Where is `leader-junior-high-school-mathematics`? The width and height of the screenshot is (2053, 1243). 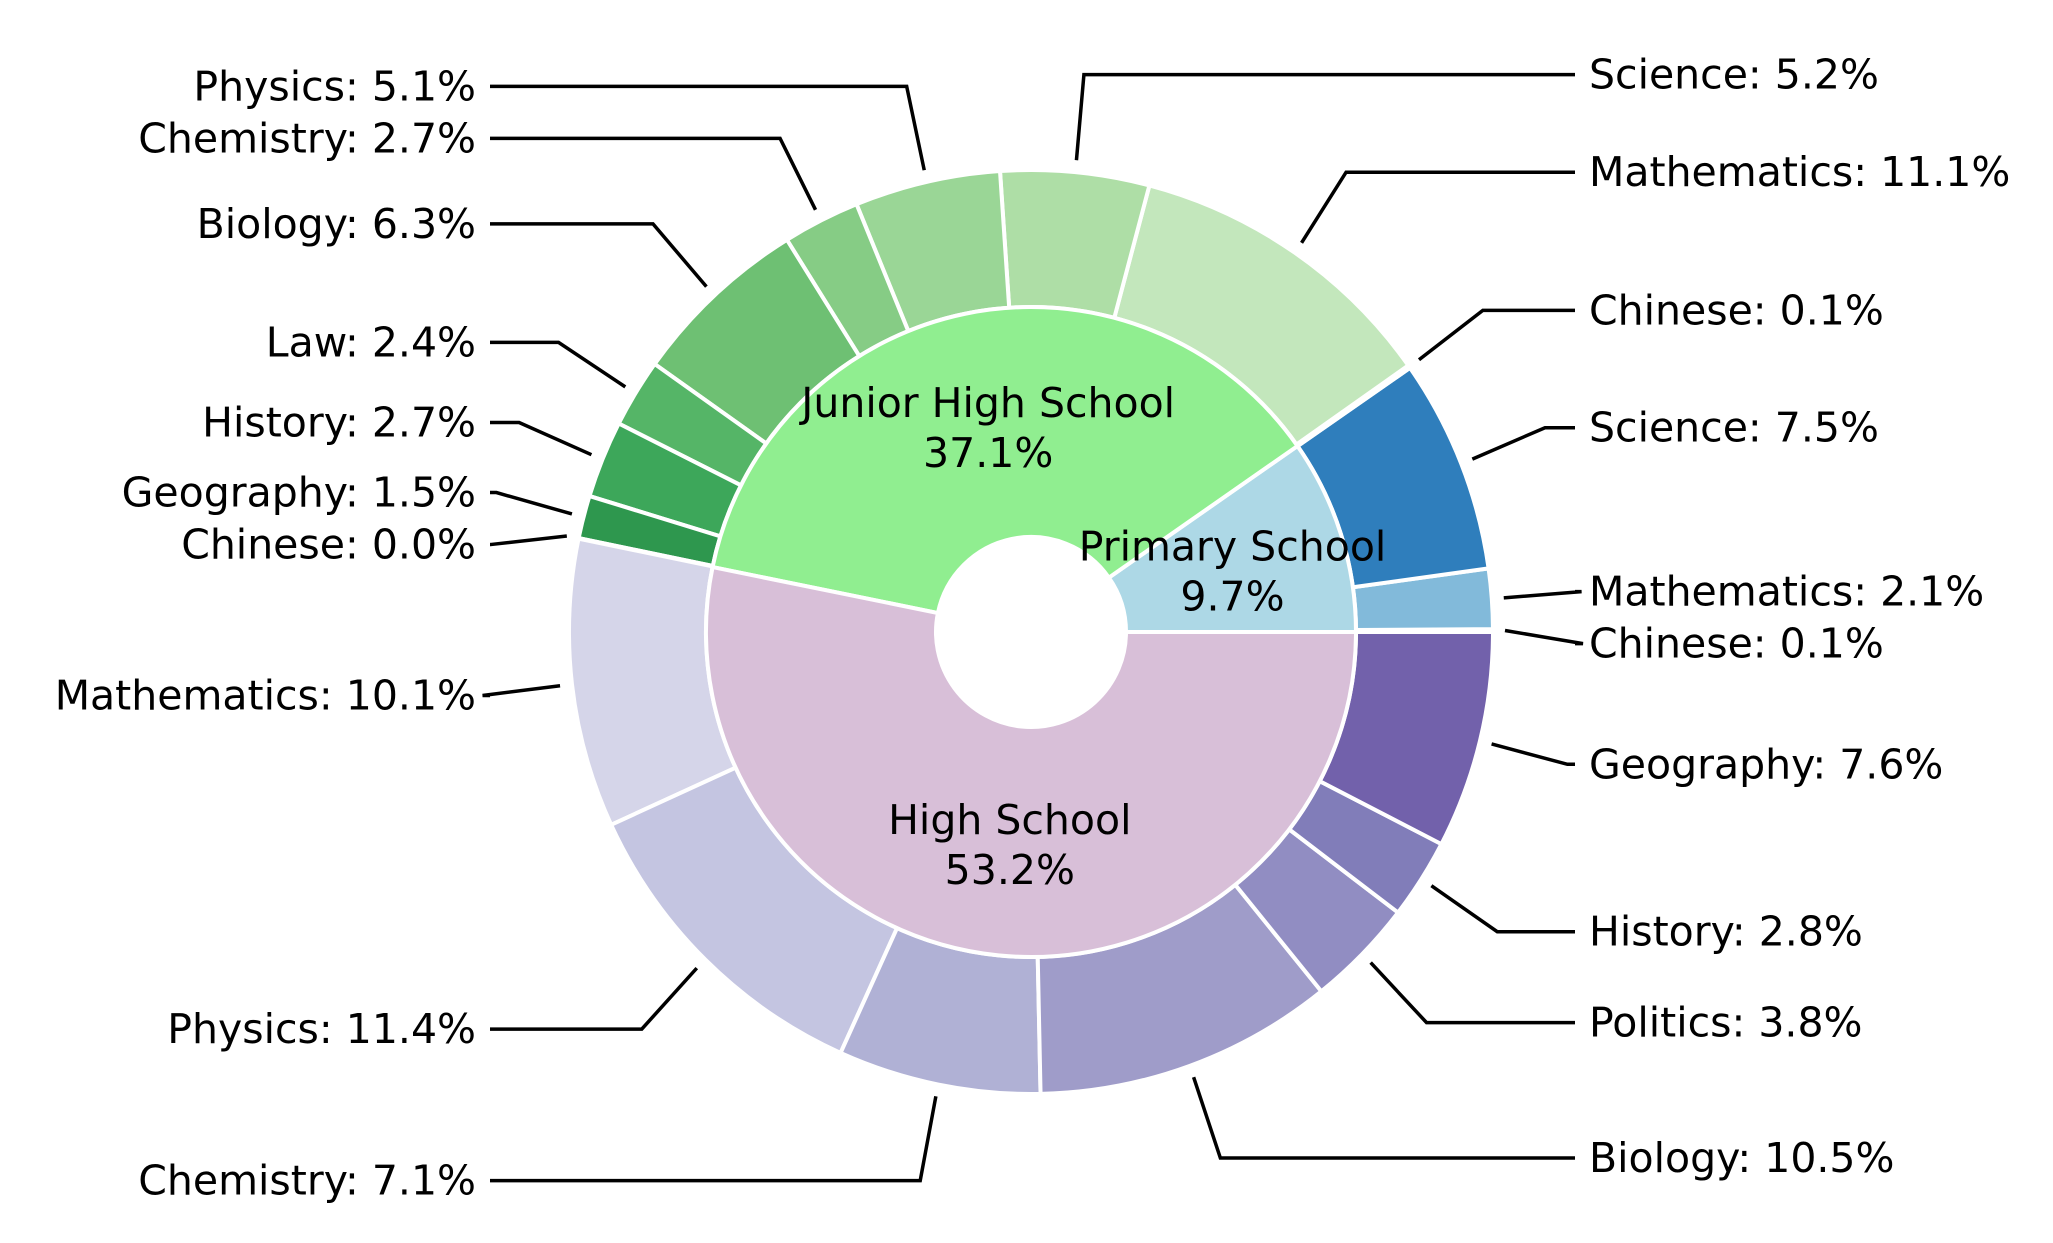 leader-junior-high-school-mathematics is located at coordinates (1437, 207).